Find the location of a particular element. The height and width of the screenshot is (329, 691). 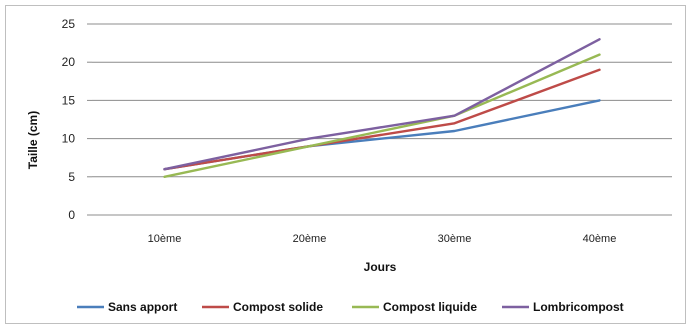

legend-label: Compost liquide is located at coordinates (430, 307).